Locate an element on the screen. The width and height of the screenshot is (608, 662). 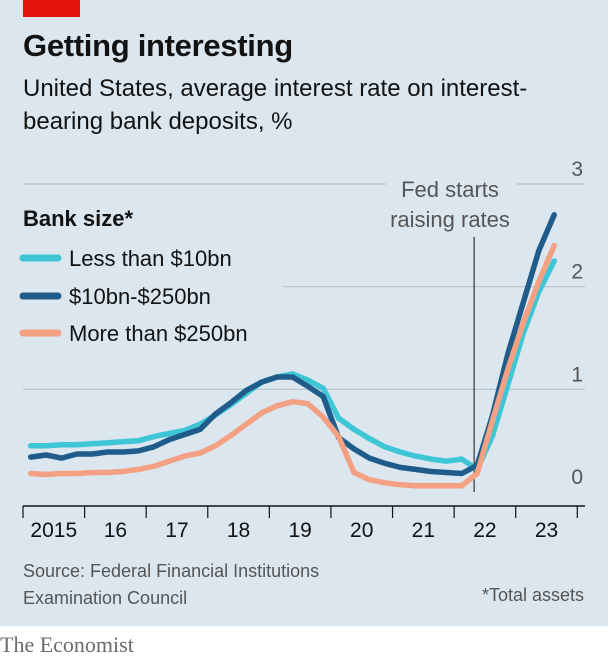
legend-title: Bank size* is located at coordinates (78, 218).